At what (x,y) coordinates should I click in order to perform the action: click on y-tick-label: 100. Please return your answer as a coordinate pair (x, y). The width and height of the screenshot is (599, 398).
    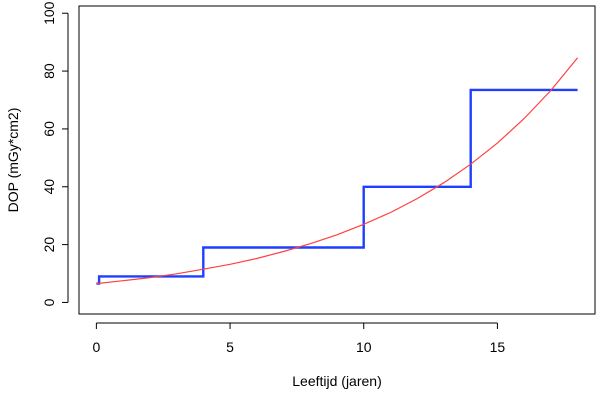
    Looking at the image, I should click on (49, 13).